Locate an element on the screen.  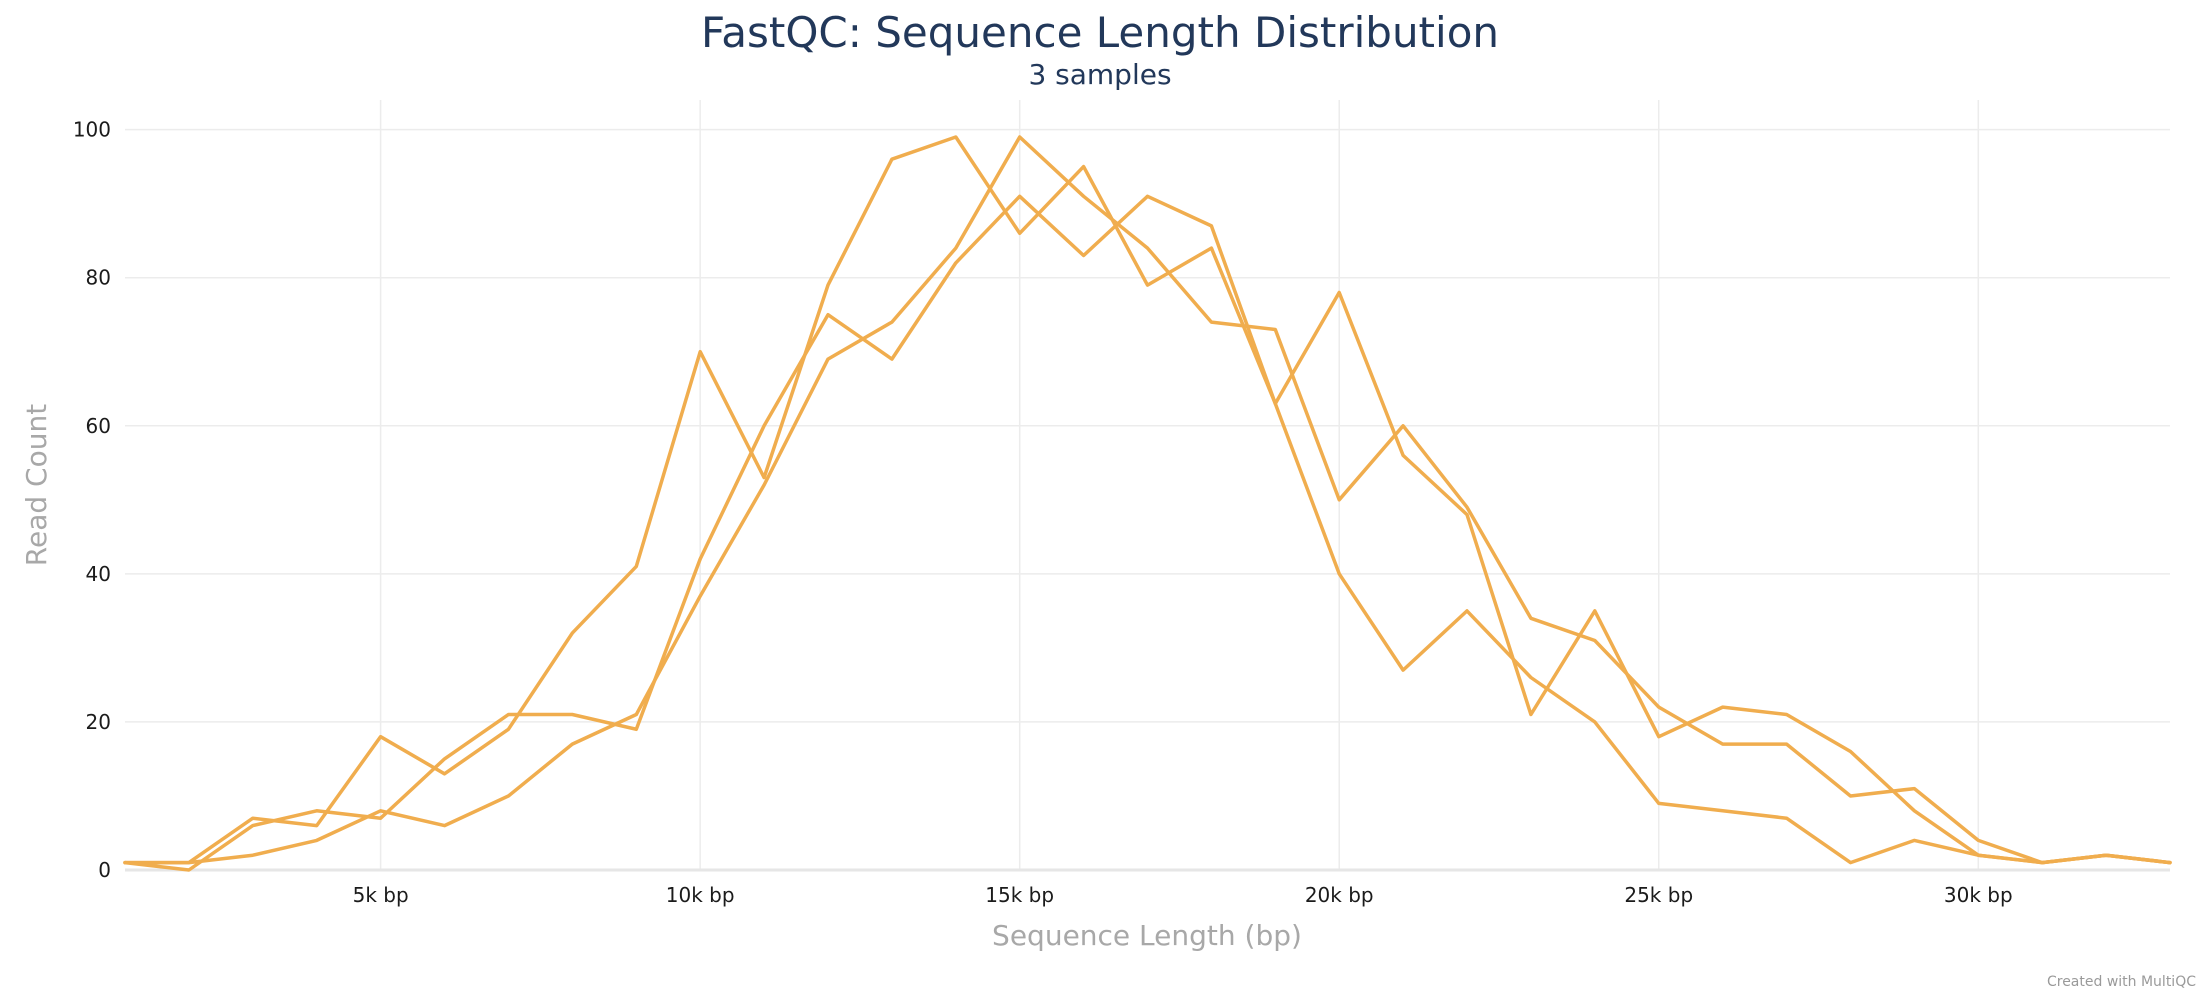
chart-title: FastQC: Sequence Length Distribution is located at coordinates (1100, 32).